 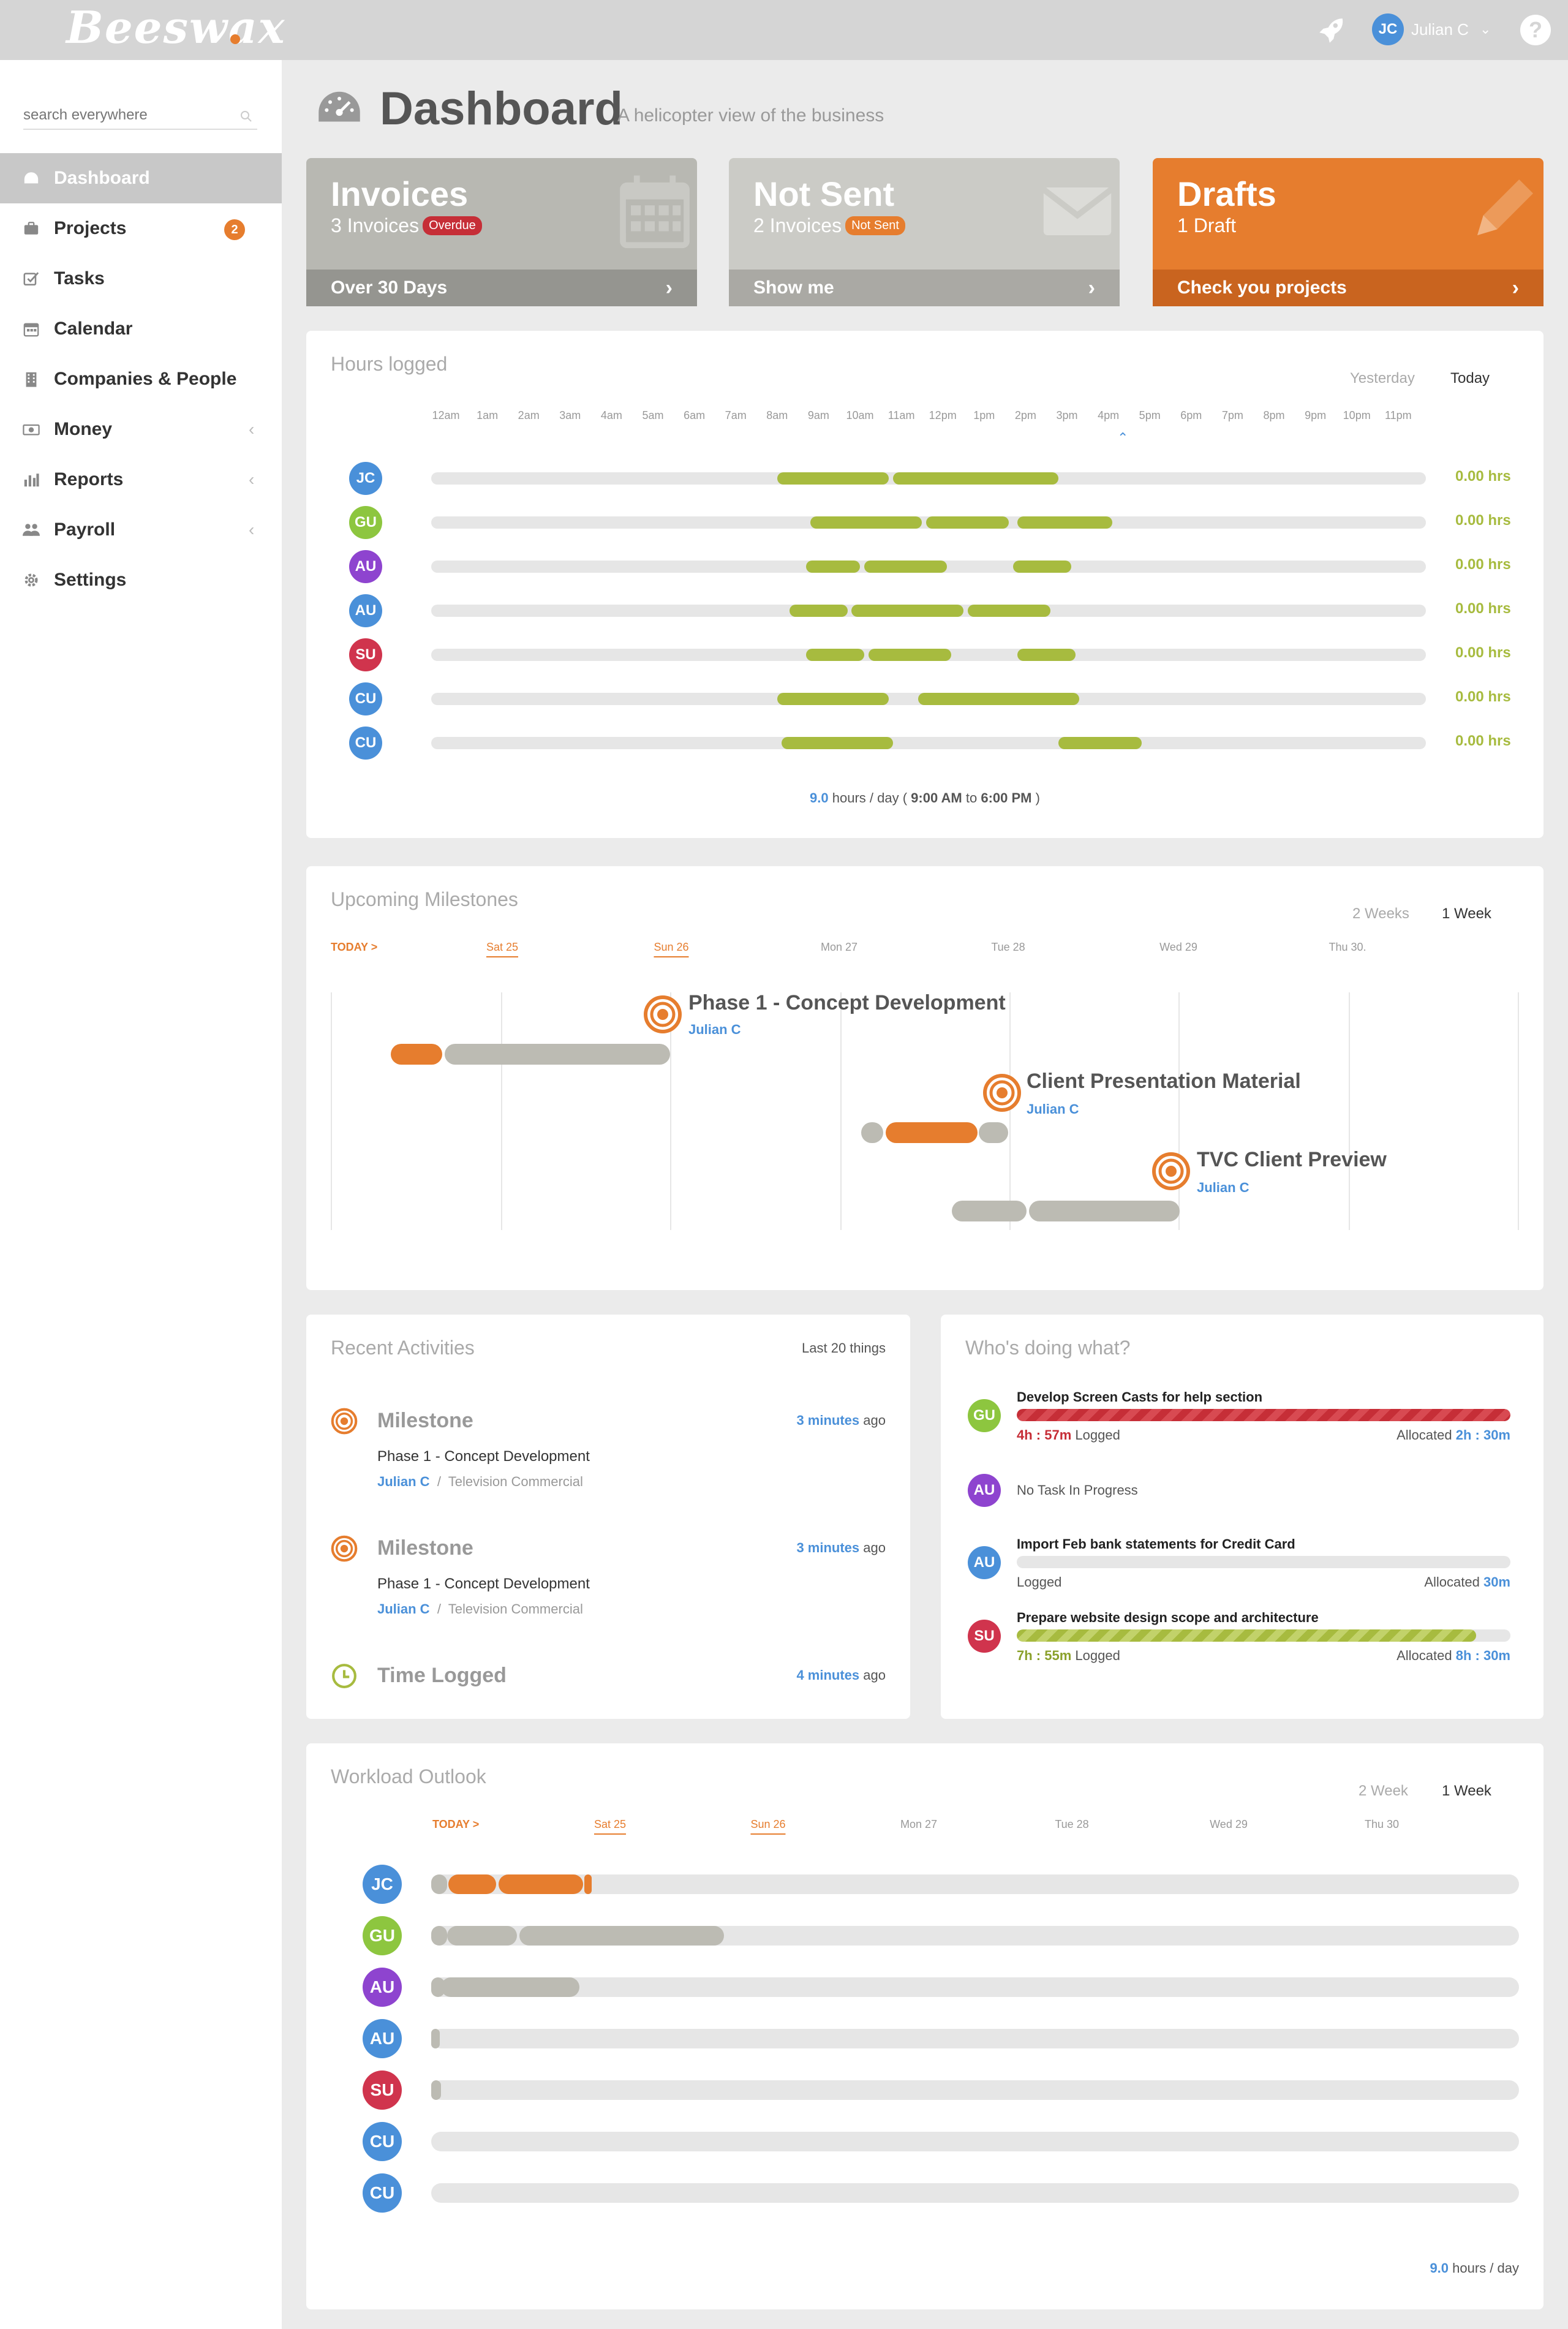 What do you see at coordinates (925, 232) in the screenshot?
I see `not-sent-tile: Not Sent 2 Invoices Not Sent Show me ›` at bounding box center [925, 232].